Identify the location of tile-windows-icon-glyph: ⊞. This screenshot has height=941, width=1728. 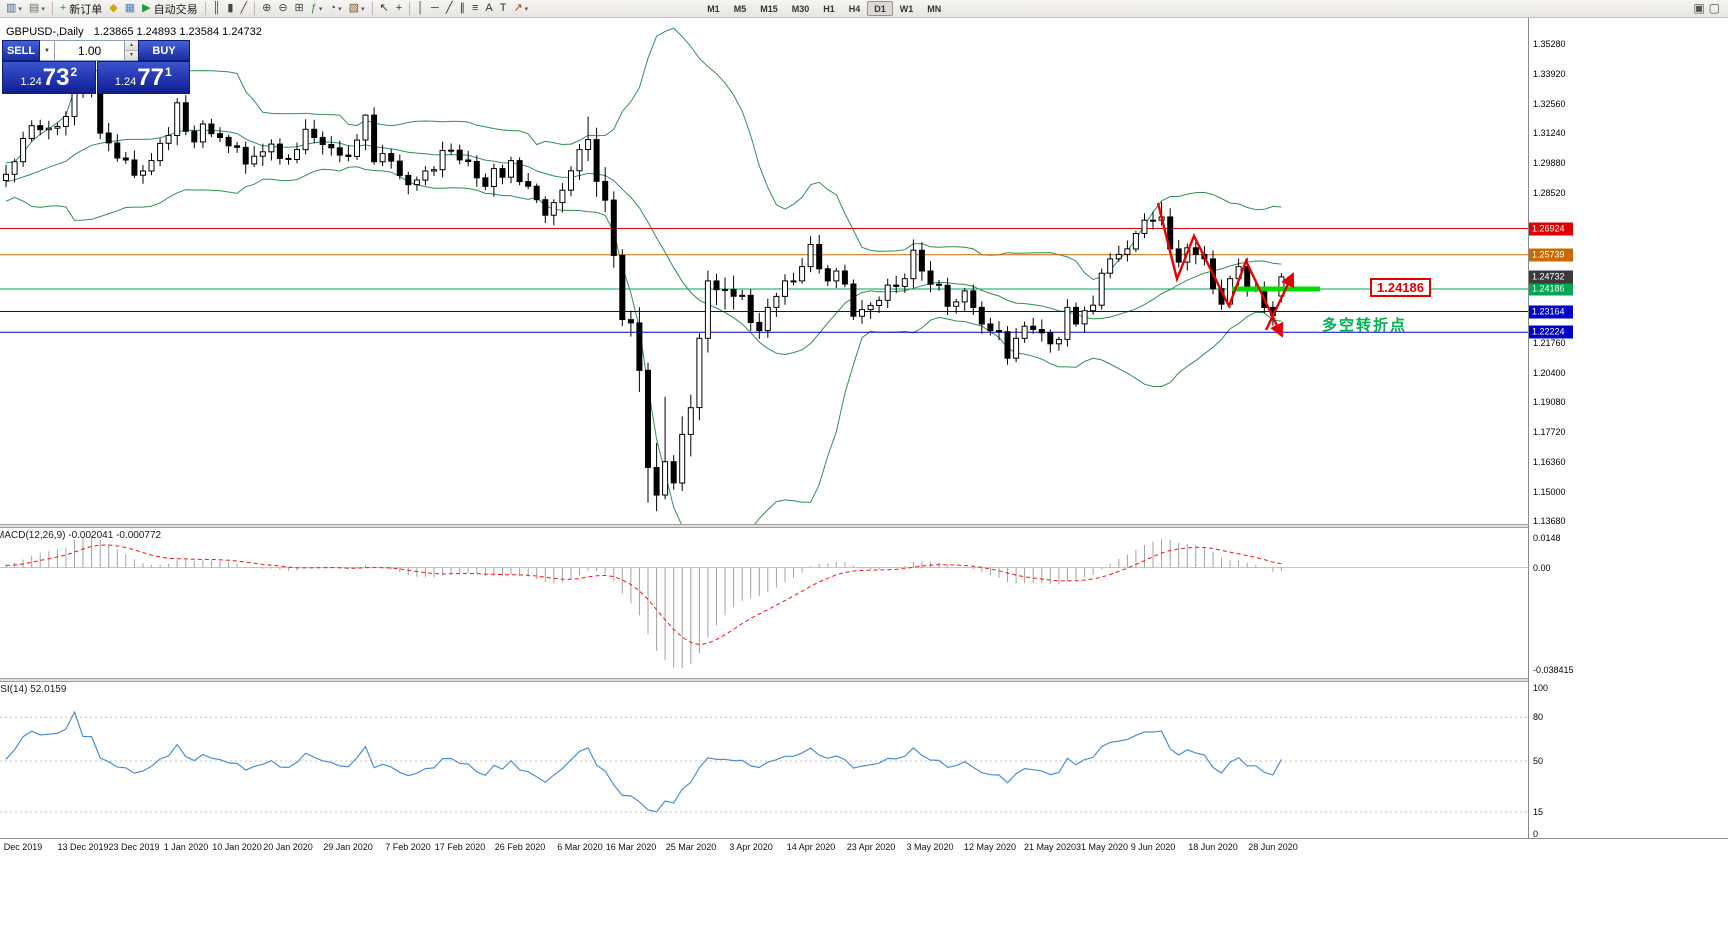
(299, 8).